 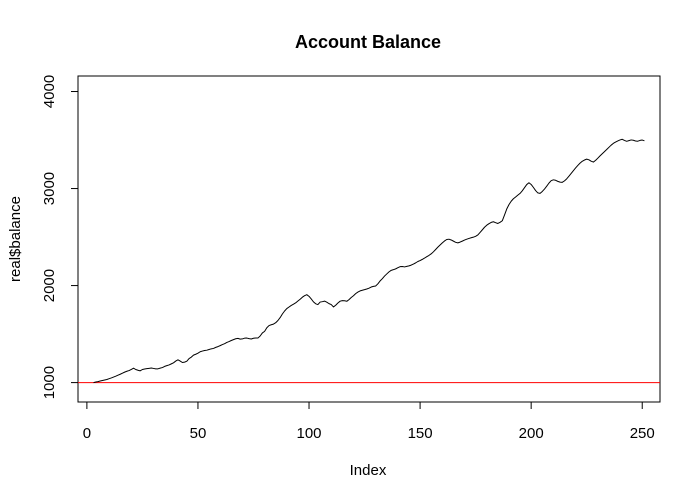 What do you see at coordinates (49, 91) in the screenshot?
I see `y-tick-label: 4000` at bounding box center [49, 91].